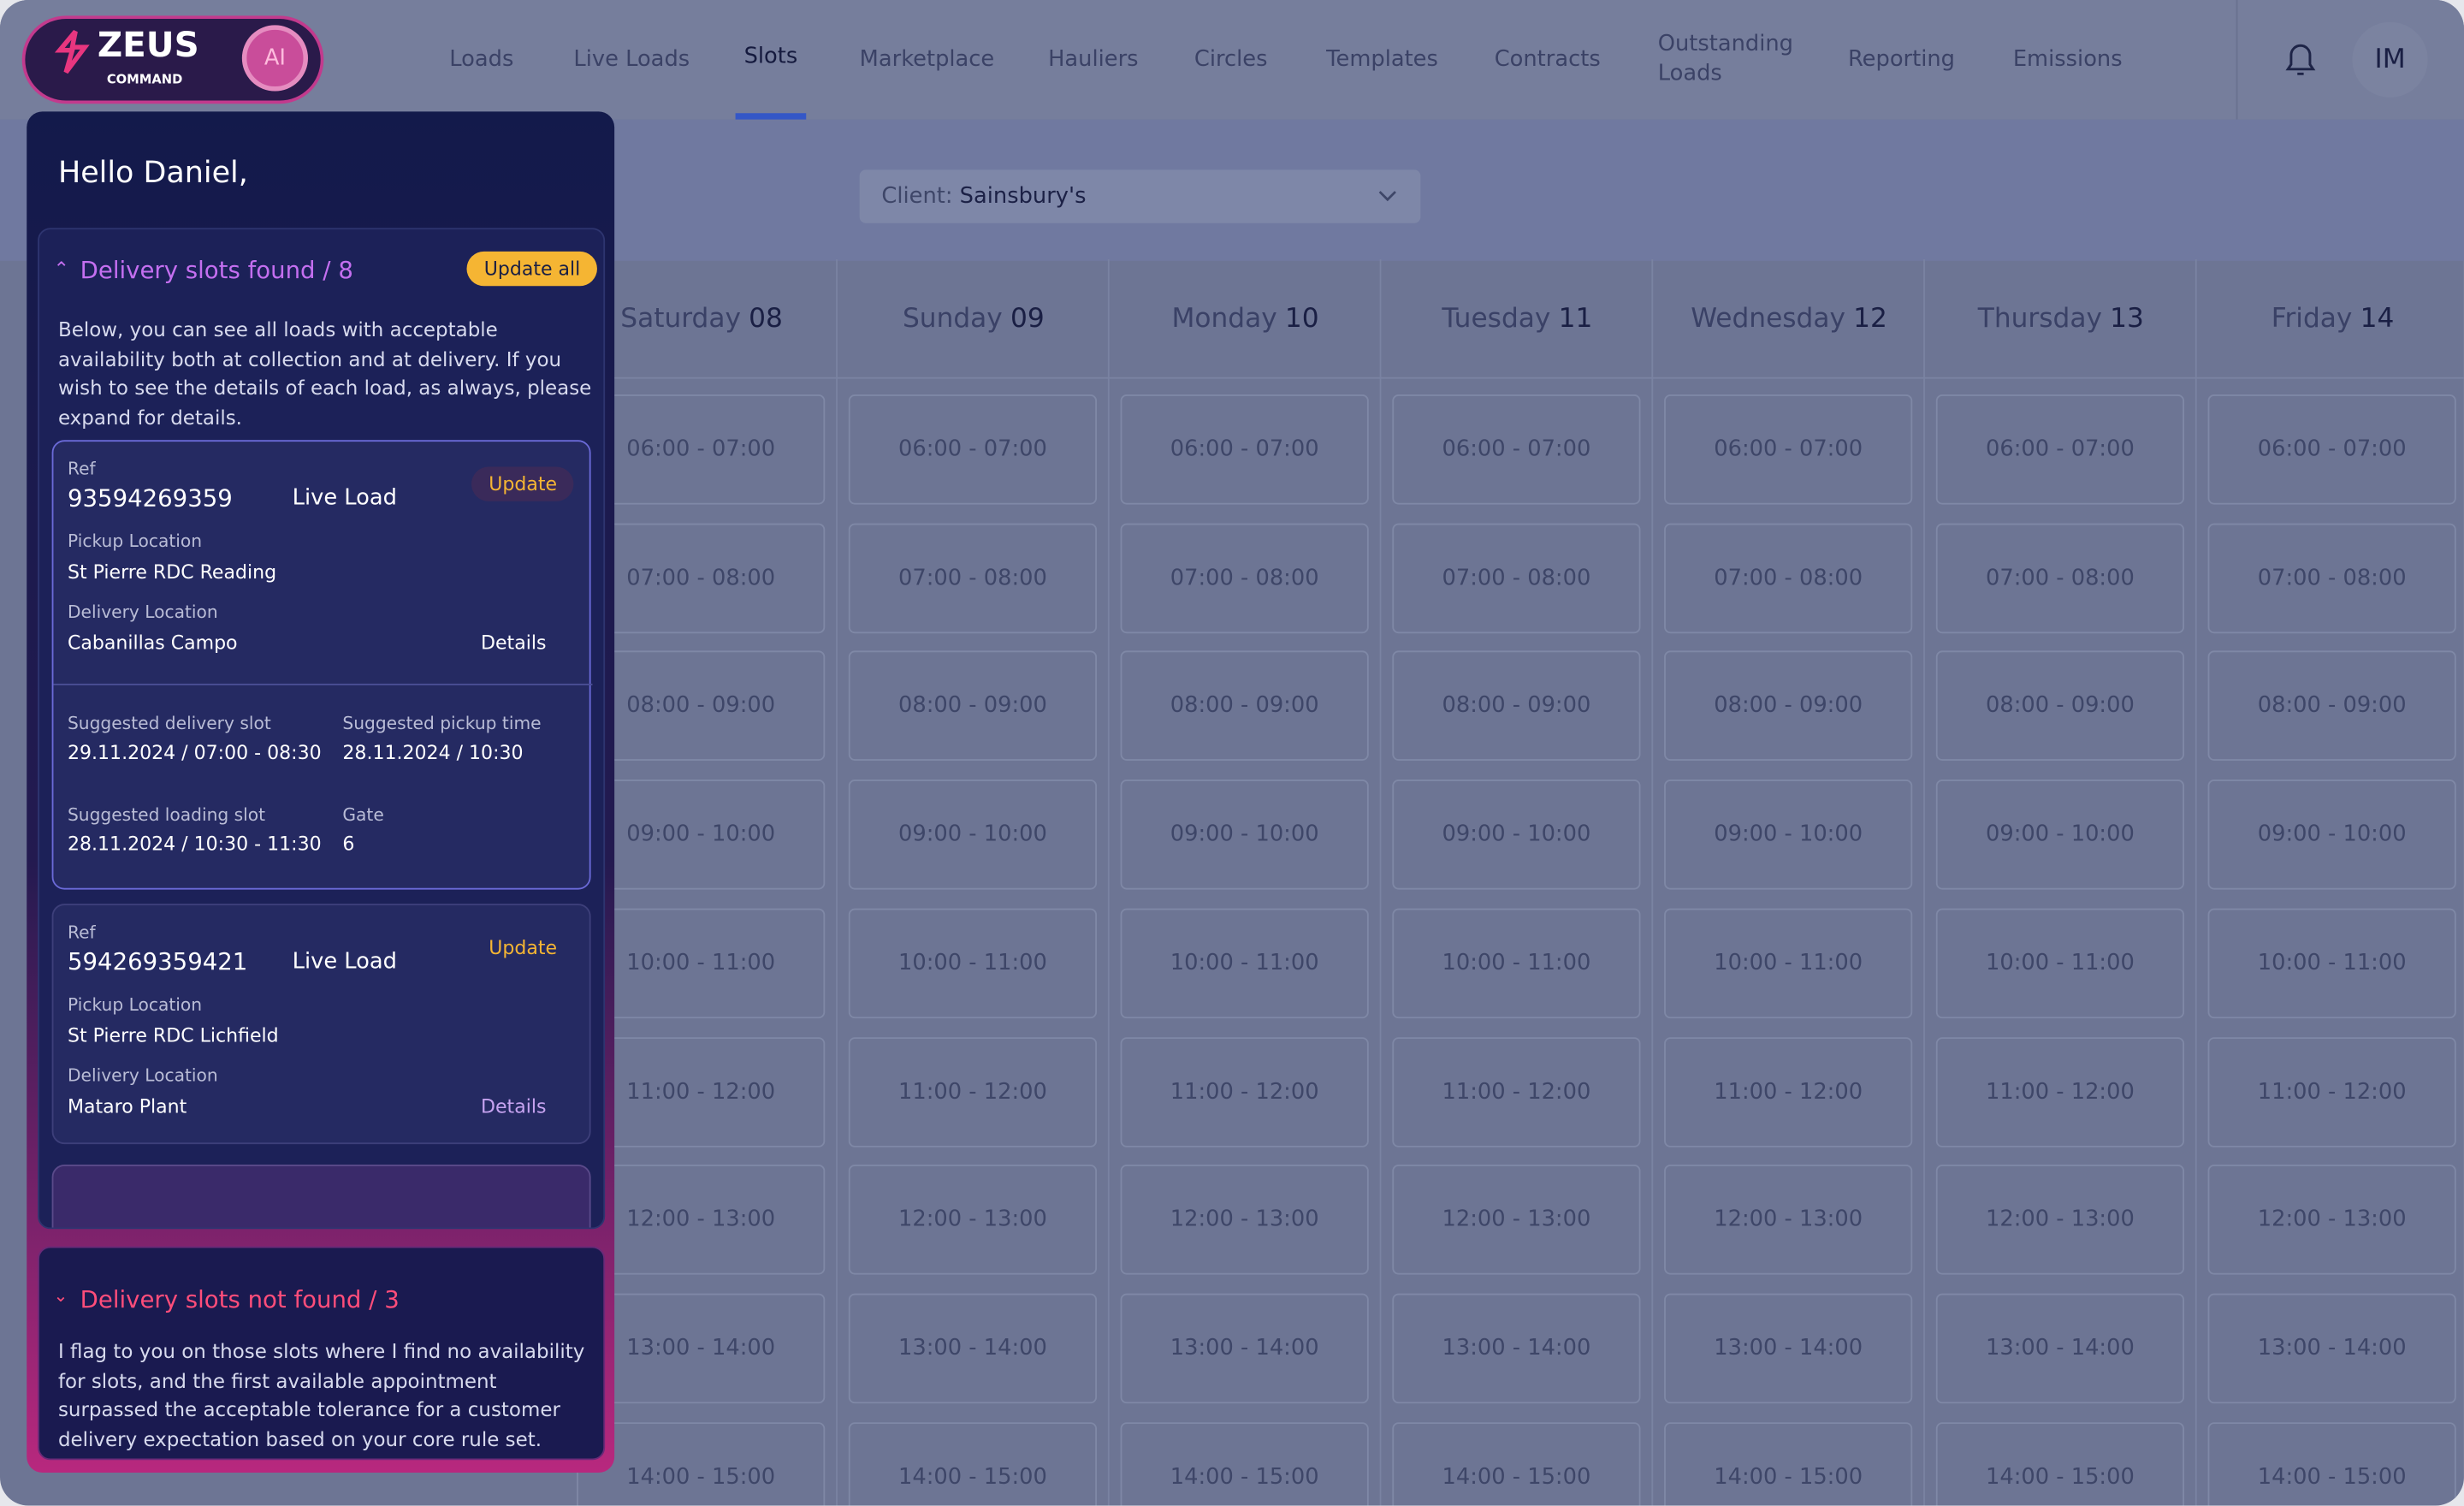 The width and height of the screenshot is (2464, 1506). I want to click on client-value: Sainsbury's, so click(1023, 197).